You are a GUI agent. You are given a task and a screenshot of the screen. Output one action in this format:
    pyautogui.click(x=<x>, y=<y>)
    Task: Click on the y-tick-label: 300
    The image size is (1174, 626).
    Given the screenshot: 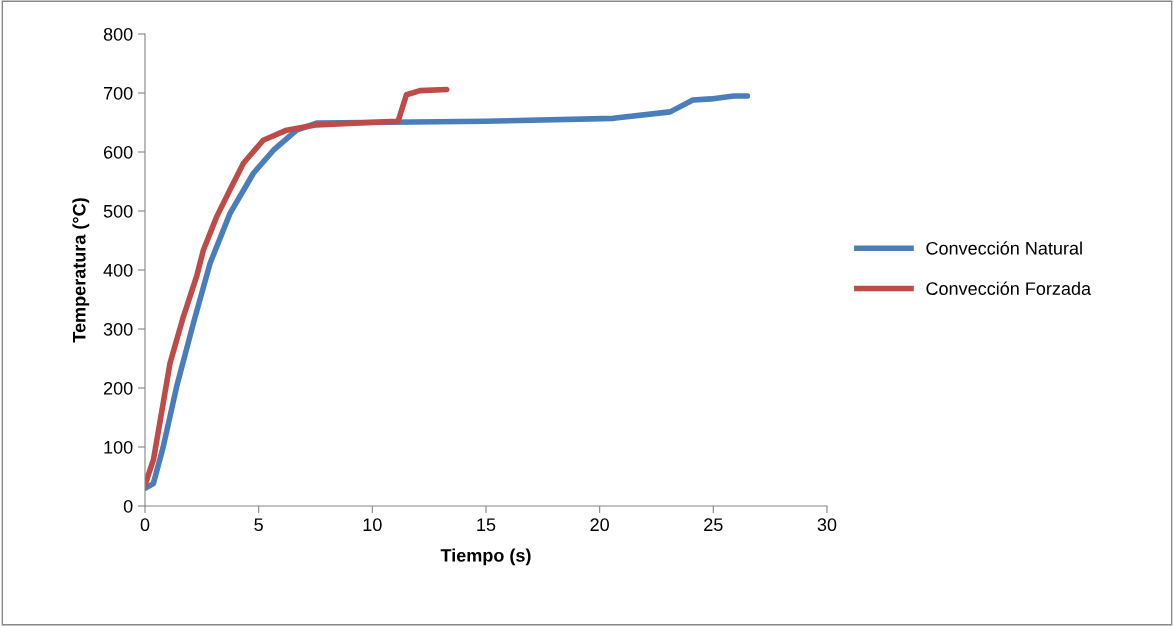 What is the action you would take?
    pyautogui.click(x=118, y=329)
    